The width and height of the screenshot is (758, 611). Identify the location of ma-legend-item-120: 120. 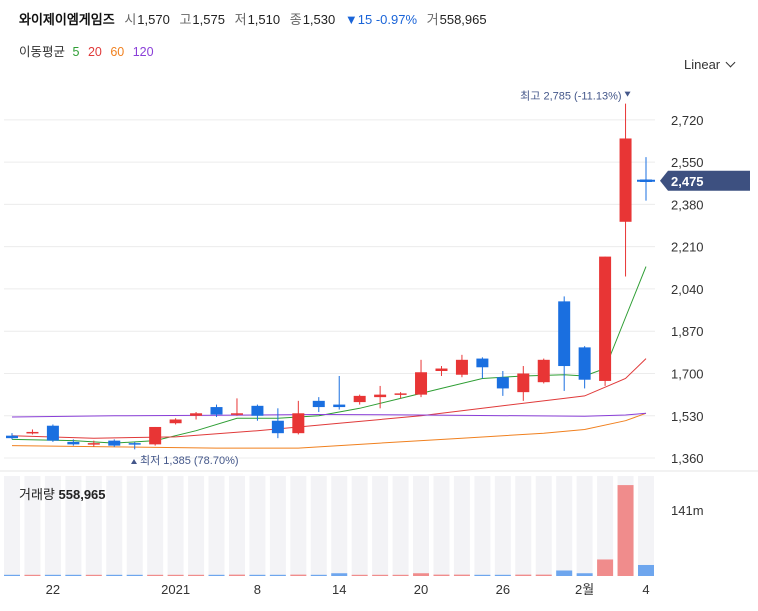
(143, 52).